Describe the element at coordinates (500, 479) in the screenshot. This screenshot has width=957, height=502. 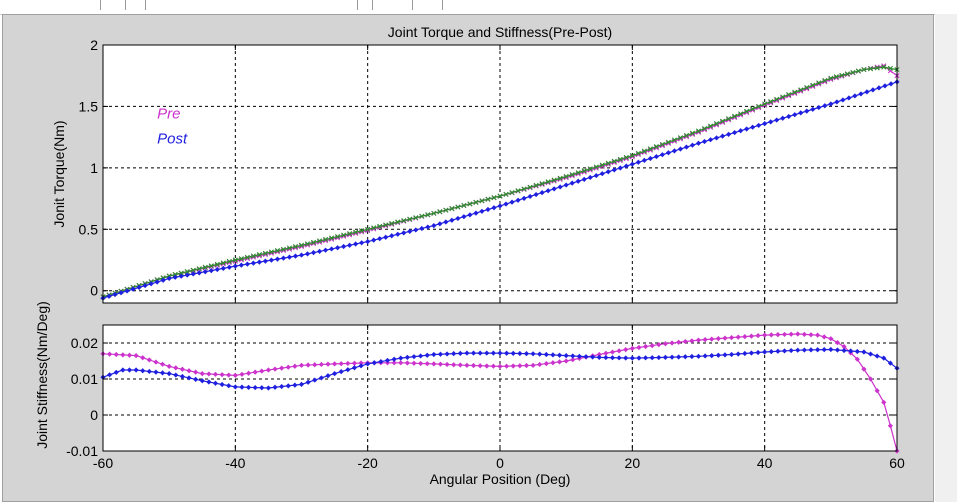
I see `x-axis-label: Angular Position (Deg)` at that location.